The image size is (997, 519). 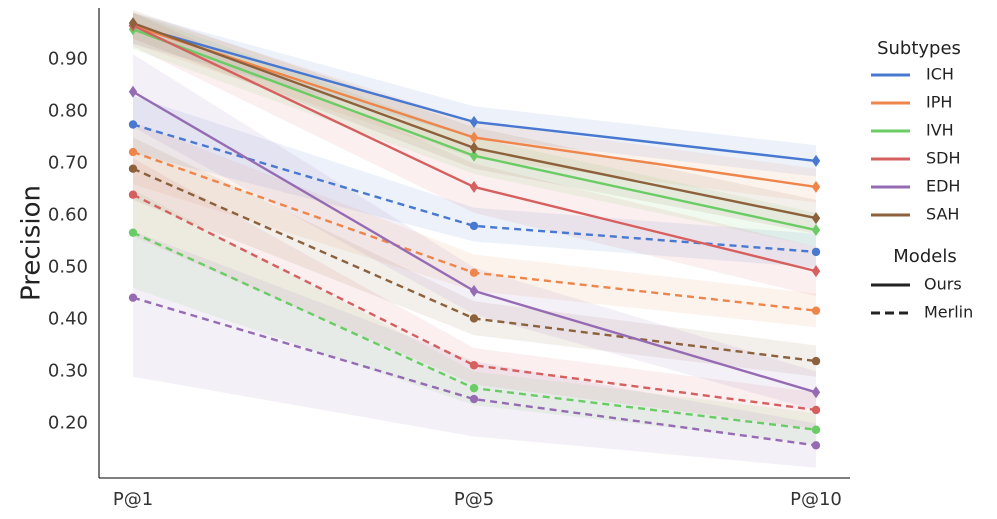 I want to click on legend-label-sah: SAH, so click(x=942, y=214).